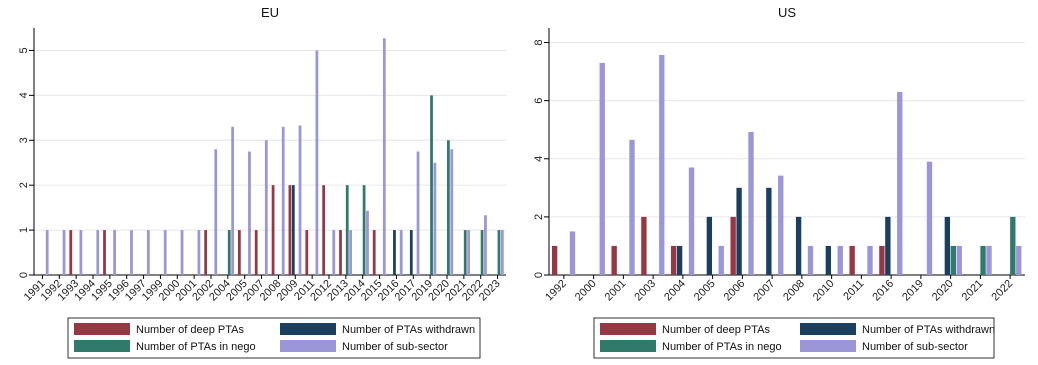  I want to click on y-tick-label: 3, so click(24, 140).